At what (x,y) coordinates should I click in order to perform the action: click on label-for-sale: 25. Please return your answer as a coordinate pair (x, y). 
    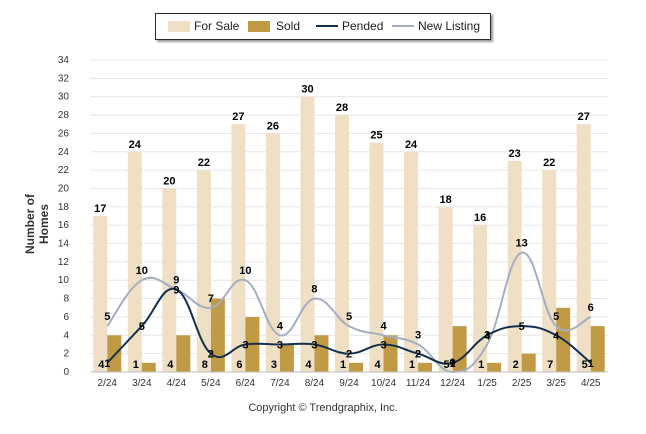
    Looking at the image, I should click on (376, 136).